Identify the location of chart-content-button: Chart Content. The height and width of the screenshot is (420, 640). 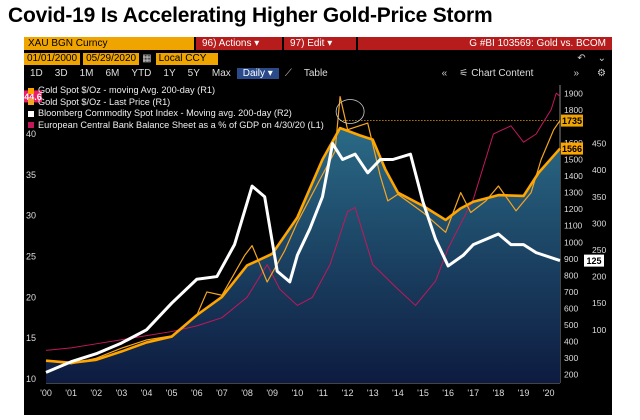
(502, 73).